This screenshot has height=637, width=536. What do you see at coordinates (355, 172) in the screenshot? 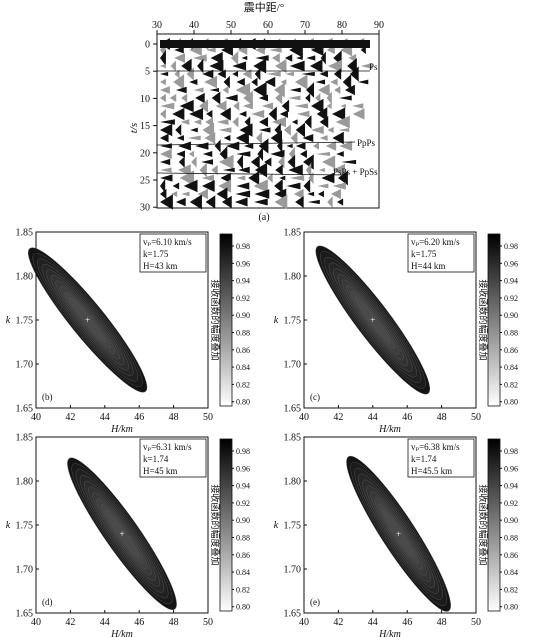
I see `pspsppss-label: PsPs + PpSs` at bounding box center [355, 172].